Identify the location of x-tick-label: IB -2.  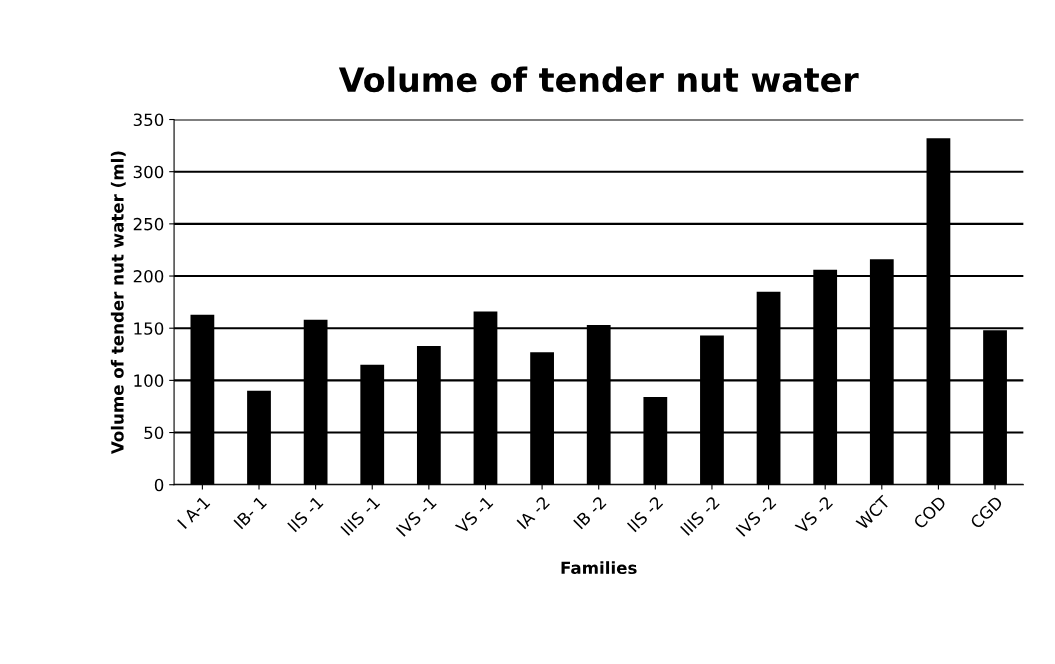
(590, 512).